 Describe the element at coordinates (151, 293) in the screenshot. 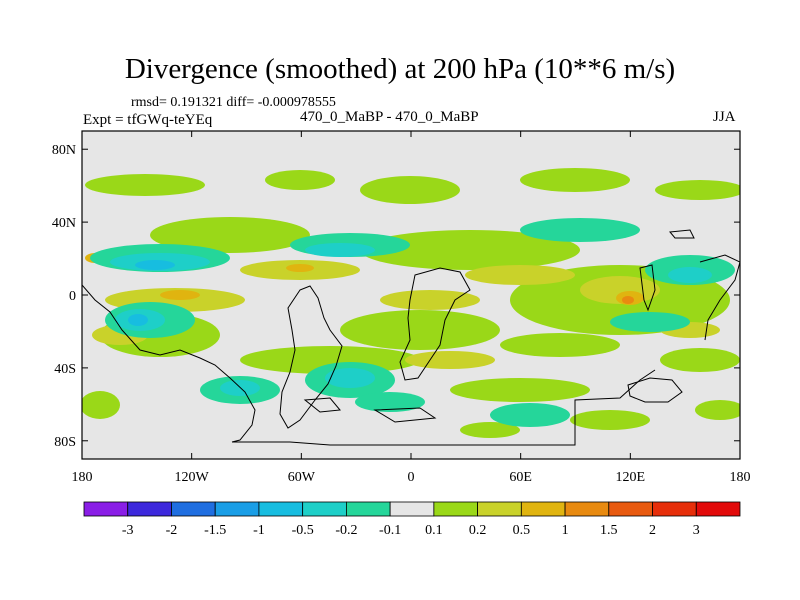

I see `field-band-cyan` at that location.